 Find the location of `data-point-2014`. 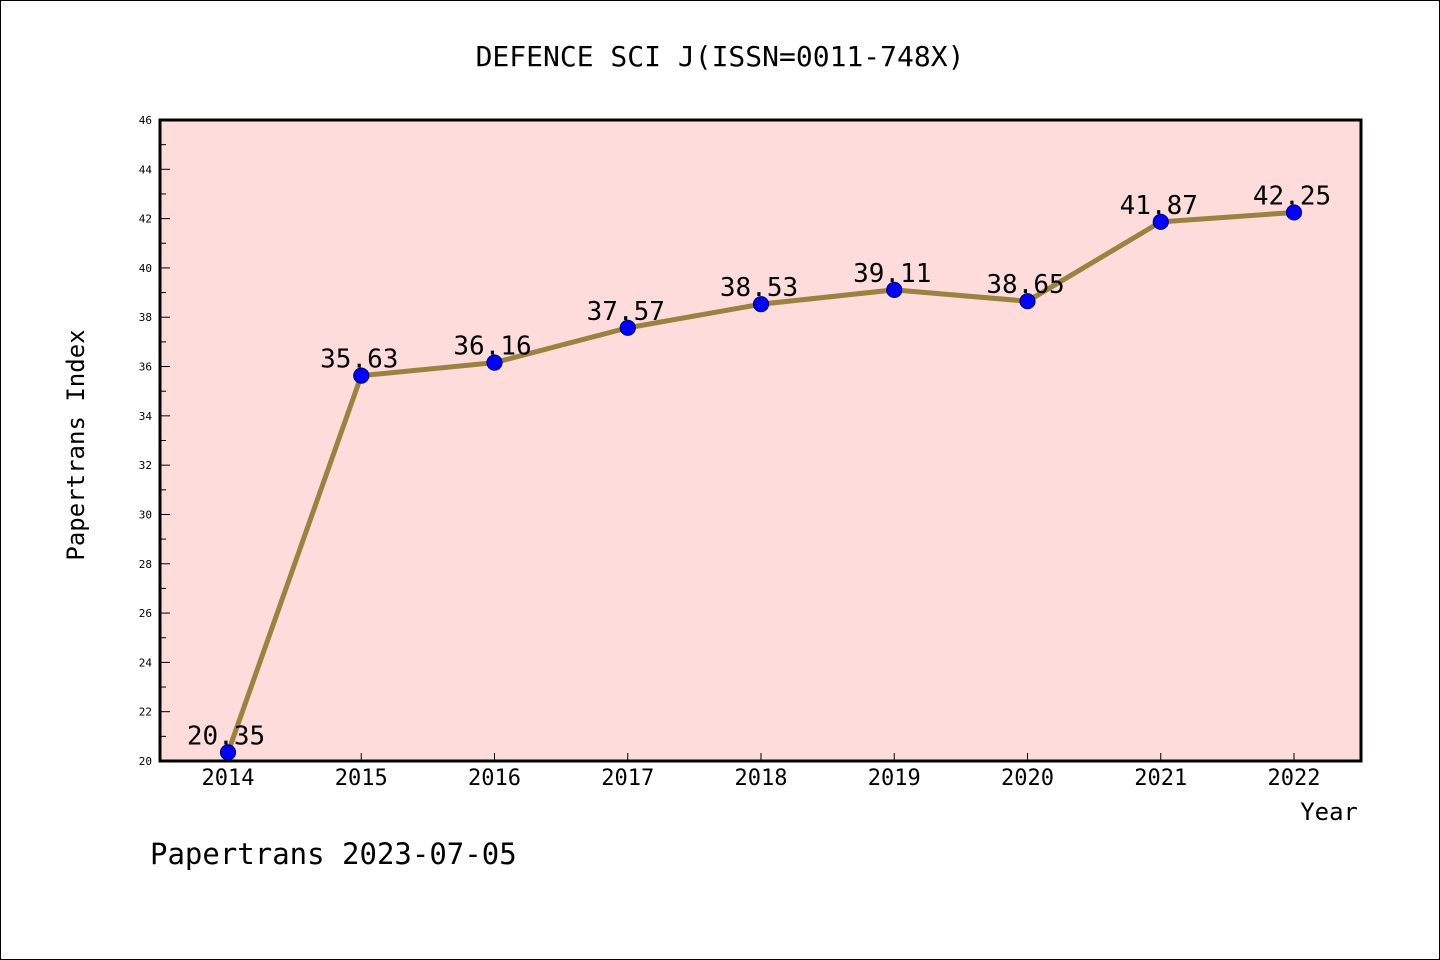

data-point-2014 is located at coordinates (228, 752).